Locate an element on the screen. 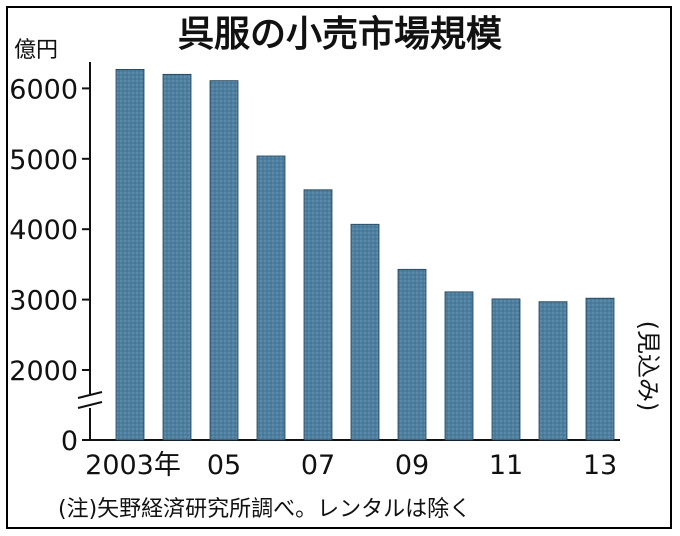  bar-2013 is located at coordinates (600, 369).